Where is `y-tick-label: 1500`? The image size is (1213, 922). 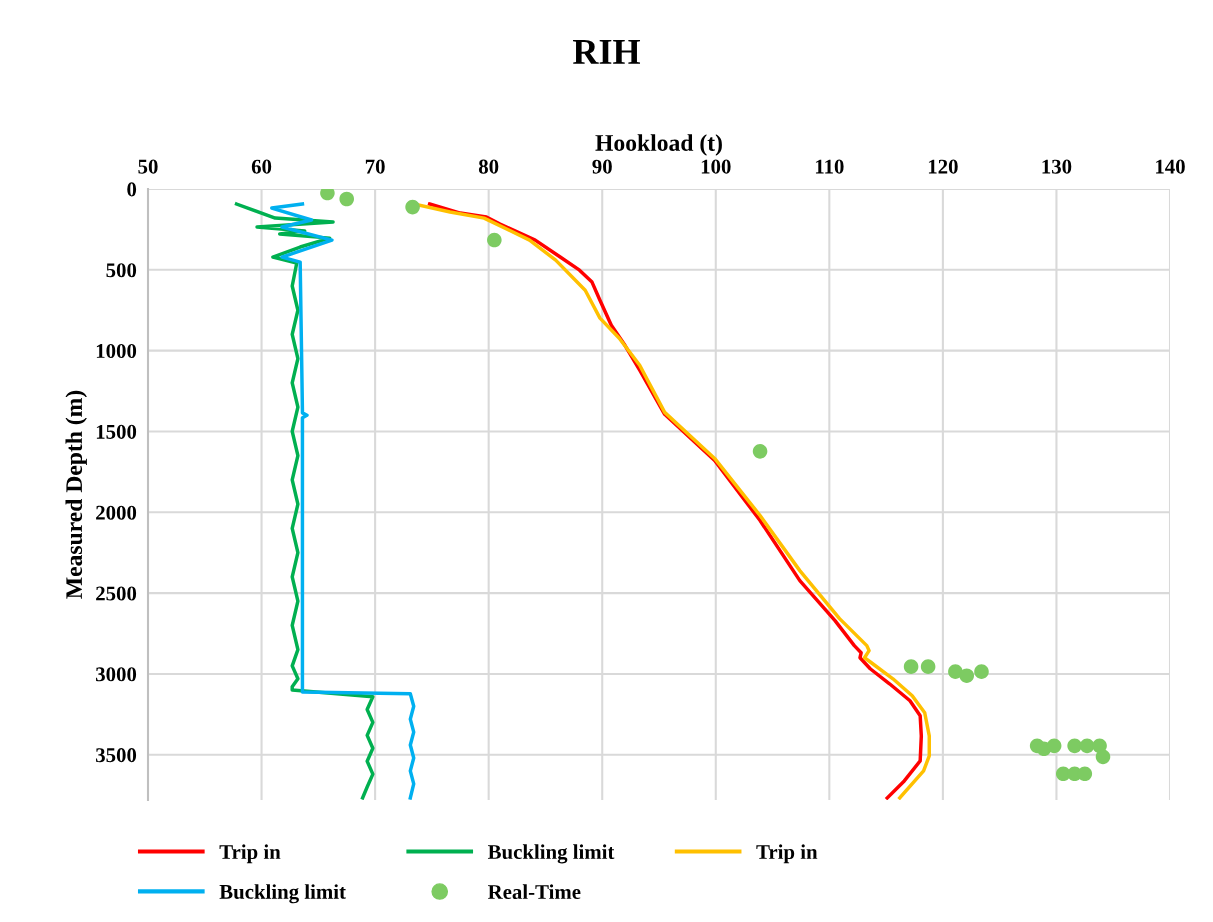
y-tick-label: 1500 is located at coordinates (116, 431).